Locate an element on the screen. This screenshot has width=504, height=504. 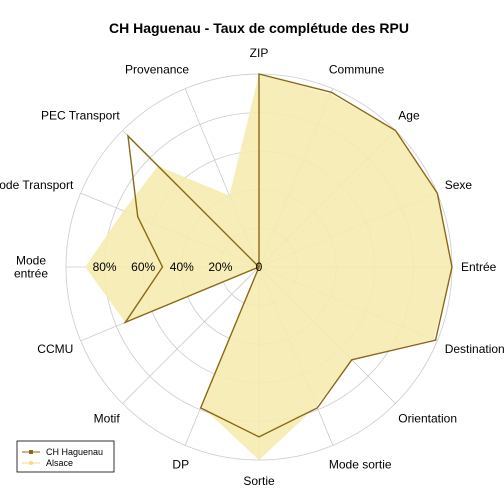
category-label-destination: Destination is located at coordinates (474, 349).